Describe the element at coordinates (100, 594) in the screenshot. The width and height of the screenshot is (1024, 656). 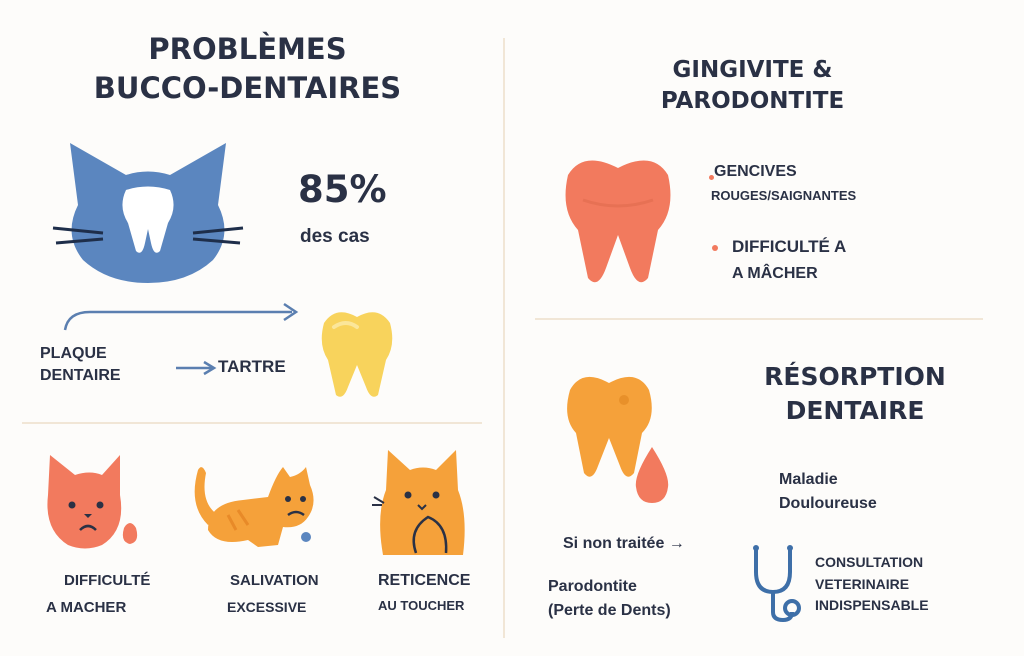
I see `symptom-1: DIFFICULTÉ A MACHER` at that location.